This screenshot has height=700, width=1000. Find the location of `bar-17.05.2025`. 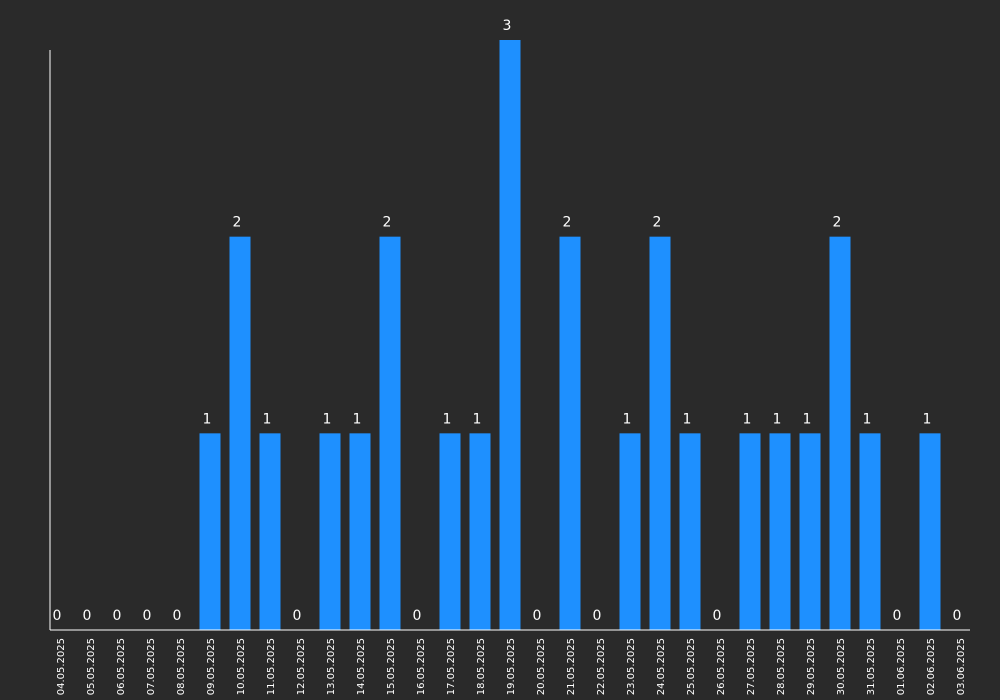

bar-17.05.2025 is located at coordinates (450, 531).